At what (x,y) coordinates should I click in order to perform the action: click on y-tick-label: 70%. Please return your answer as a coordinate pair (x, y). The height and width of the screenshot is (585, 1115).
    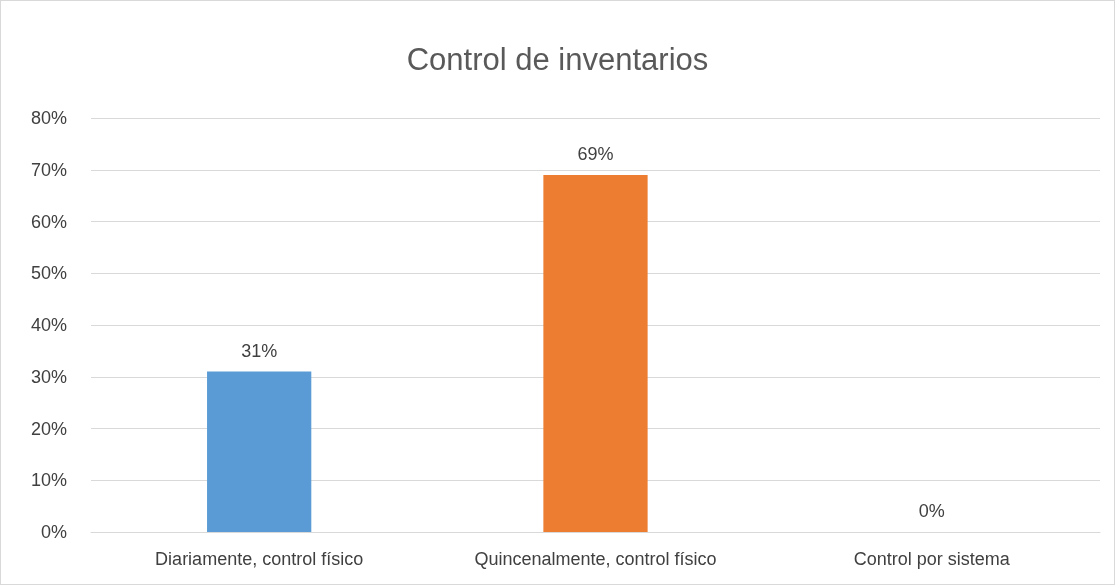
    Looking at the image, I should click on (48, 169).